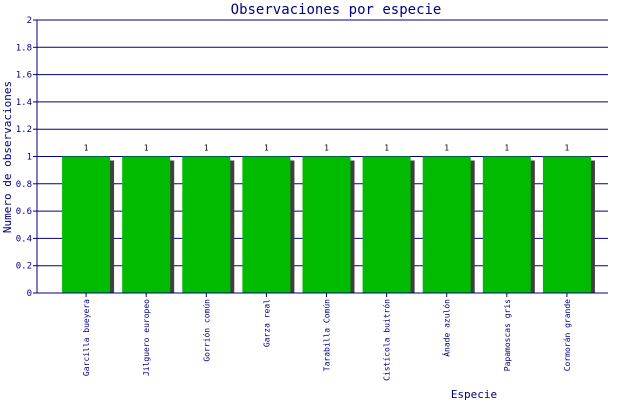  Describe the element at coordinates (206, 330) in the screenshot. I see `x-category-label: Gorrión común` at that location.